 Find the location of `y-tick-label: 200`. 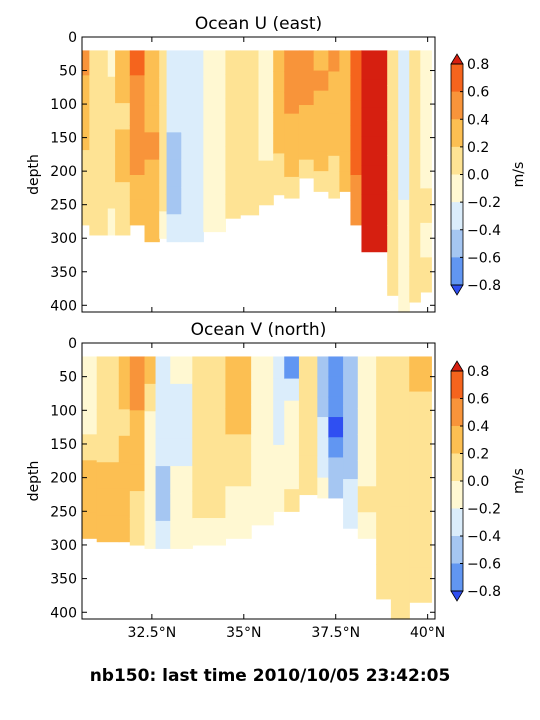

y-tick-label: 200 is located at coordinates (63, 172).